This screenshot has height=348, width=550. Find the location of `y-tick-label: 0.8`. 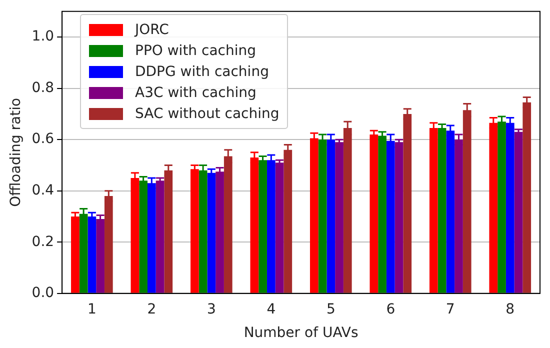

y-tick-label: 0.8 is located at coordinates (43, 88).